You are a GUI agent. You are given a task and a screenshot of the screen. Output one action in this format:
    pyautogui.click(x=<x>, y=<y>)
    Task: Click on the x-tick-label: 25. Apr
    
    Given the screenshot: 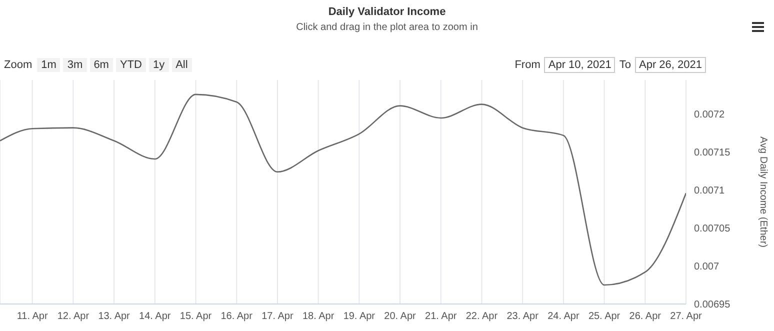 What is the action you would take?
    pyautogui.click(x=604, y=316)
    